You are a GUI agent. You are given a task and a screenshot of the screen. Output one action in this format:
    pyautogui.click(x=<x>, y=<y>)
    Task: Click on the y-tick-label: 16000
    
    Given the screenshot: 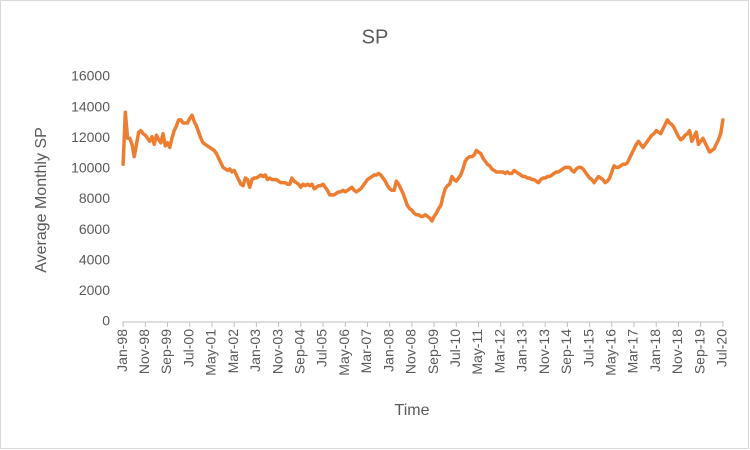 What is the action you would take?
    pyautogui.click(x=90, y=76)
    